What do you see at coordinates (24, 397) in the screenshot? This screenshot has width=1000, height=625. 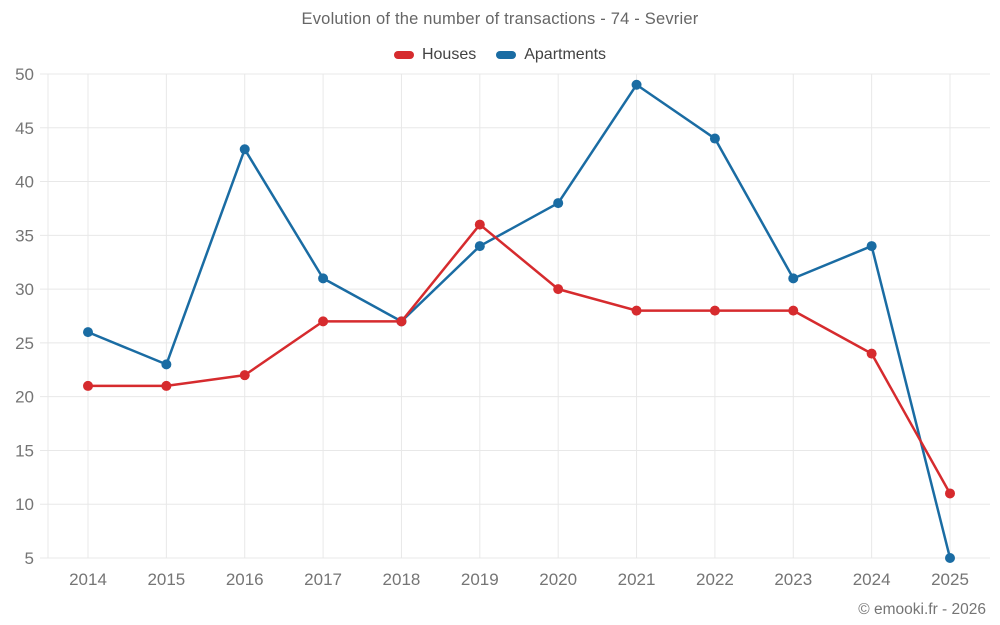 I see `y-axis-tick-label: 20` at bounding box center [24, 397].